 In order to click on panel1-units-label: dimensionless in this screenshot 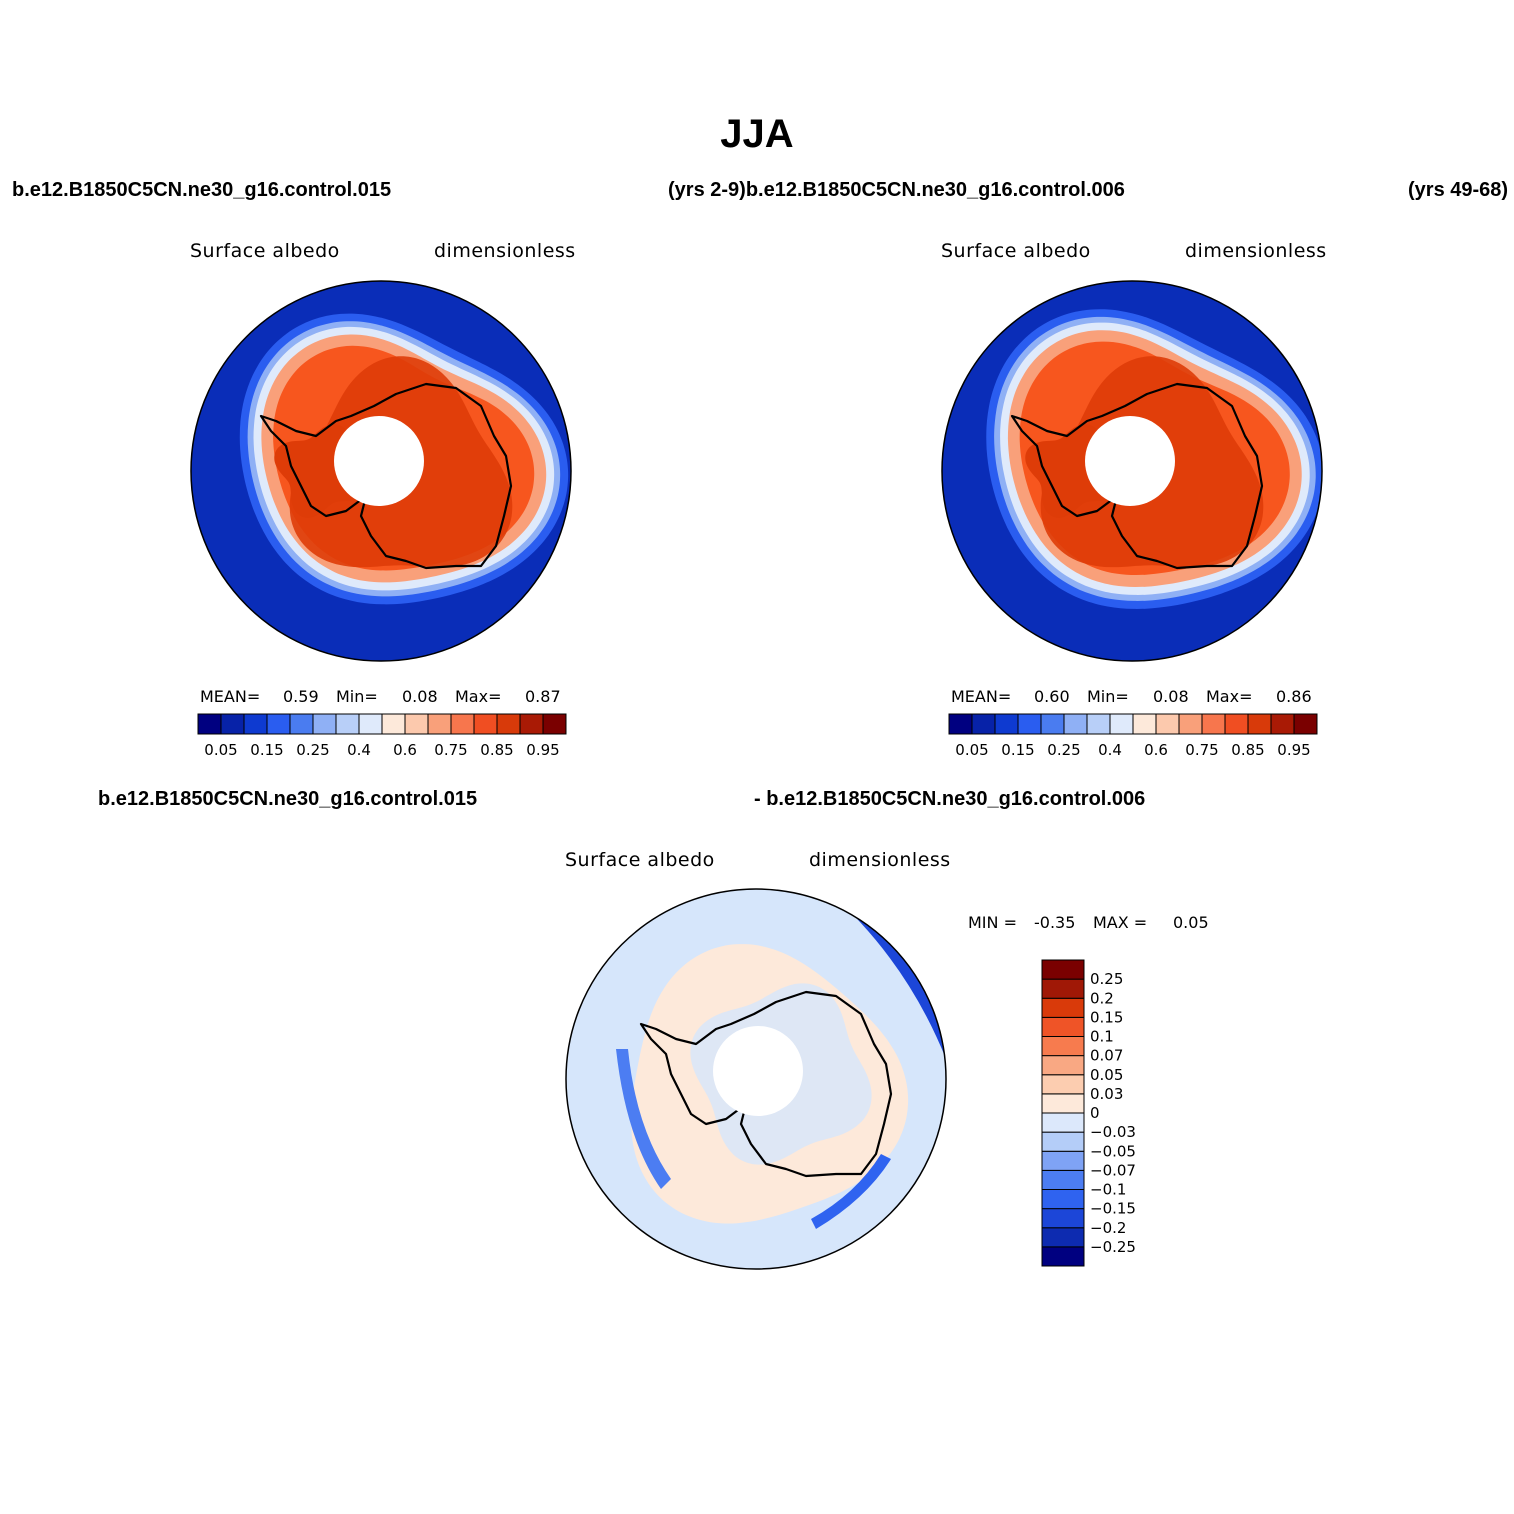, I will do `click(505, 251)`.